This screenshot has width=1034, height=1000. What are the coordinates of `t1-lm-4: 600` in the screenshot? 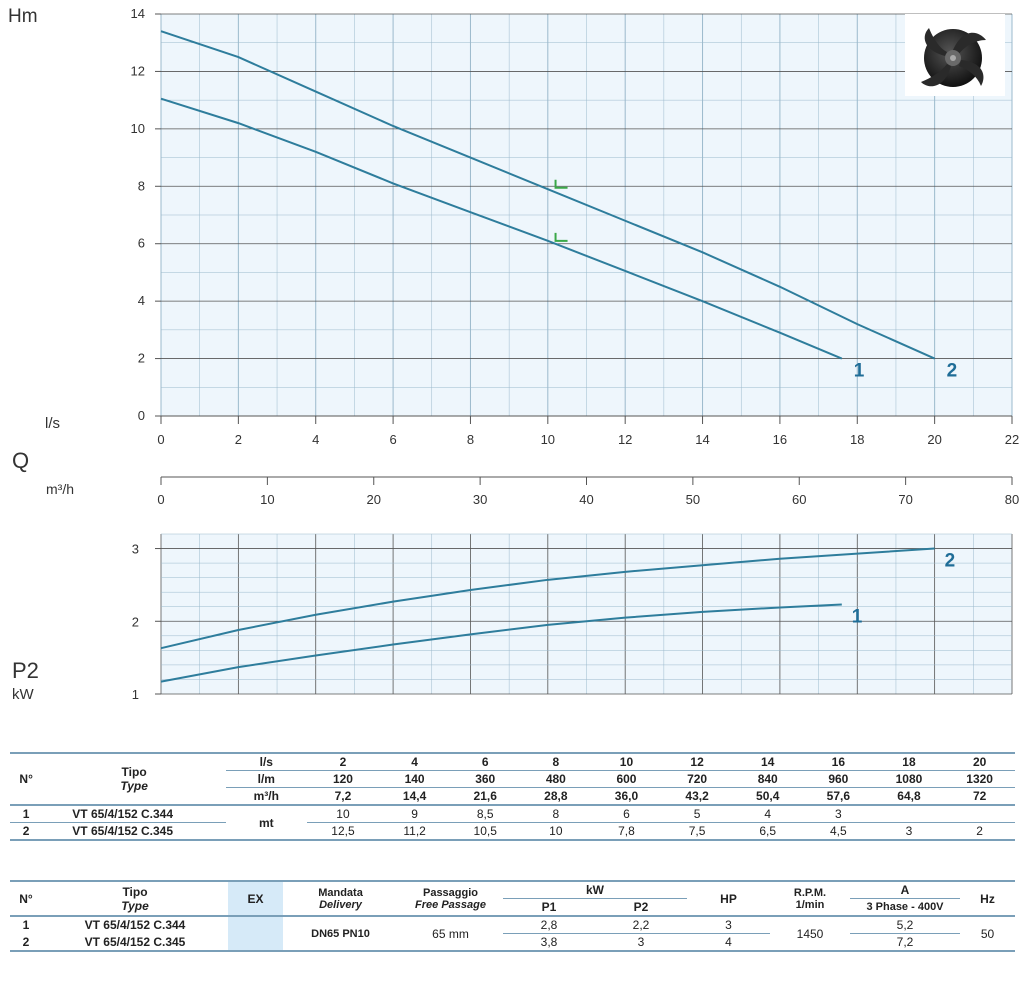 It's located at (626, 779).